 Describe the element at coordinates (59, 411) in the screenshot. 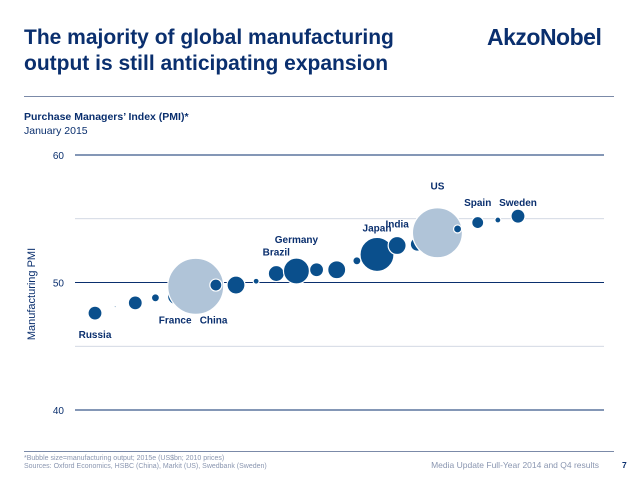

I see `y-tick-label-40: 40` at that location.